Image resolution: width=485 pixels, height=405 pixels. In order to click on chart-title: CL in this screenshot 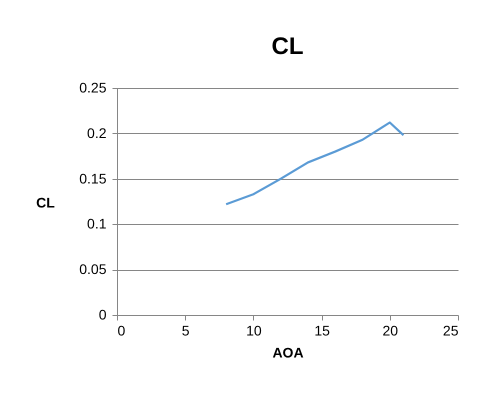, I will do `click(288, 46)`.